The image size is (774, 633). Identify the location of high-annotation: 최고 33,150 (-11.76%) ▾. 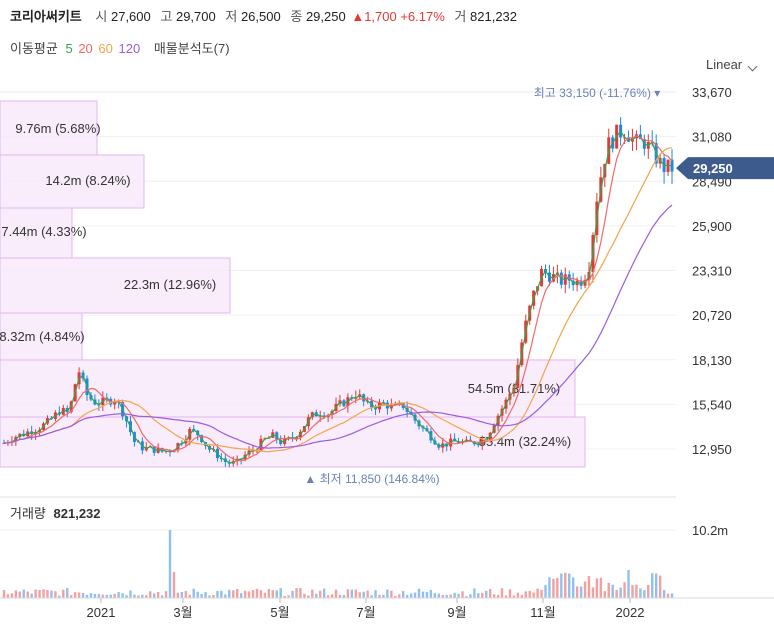
(597, 93).